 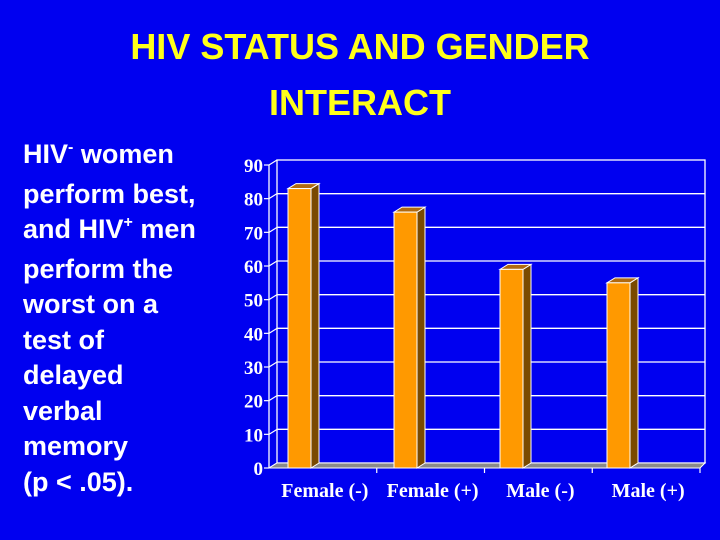 I want to click on y-tick-label: 30, so click(x=253, y=368).